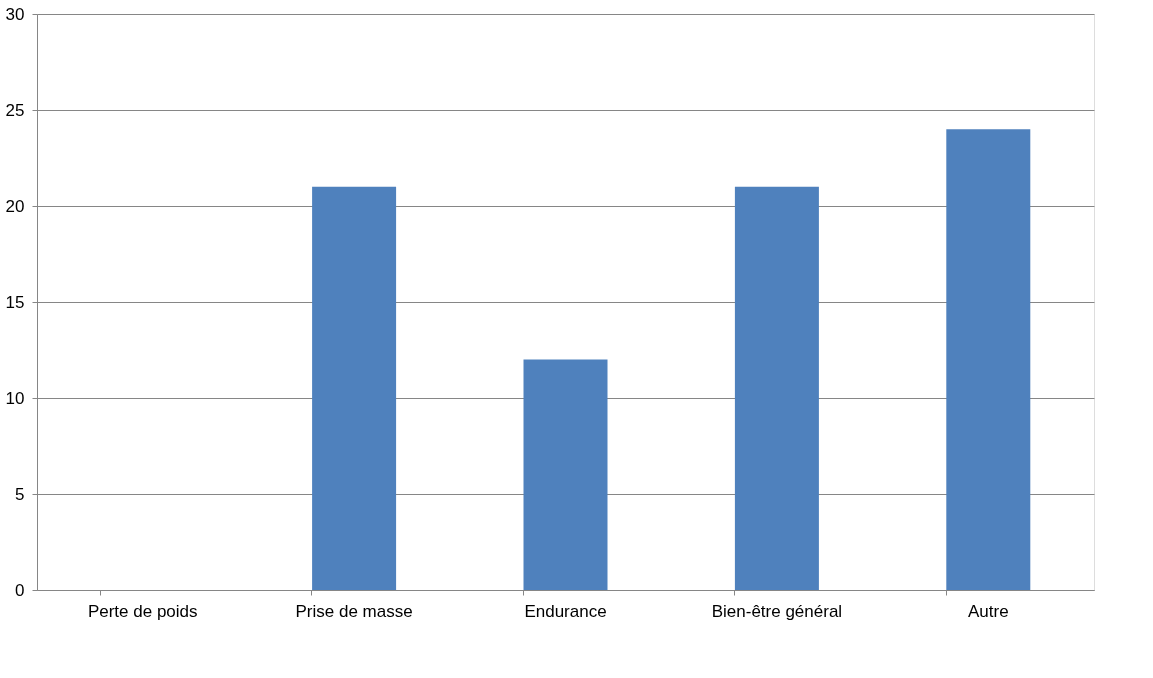 This screenshot has width=1153, height=678. What do you see at coordinates (15, 302) in the screenshot?
I see `y-tick-label: 15` at bounding box center [15, 302].